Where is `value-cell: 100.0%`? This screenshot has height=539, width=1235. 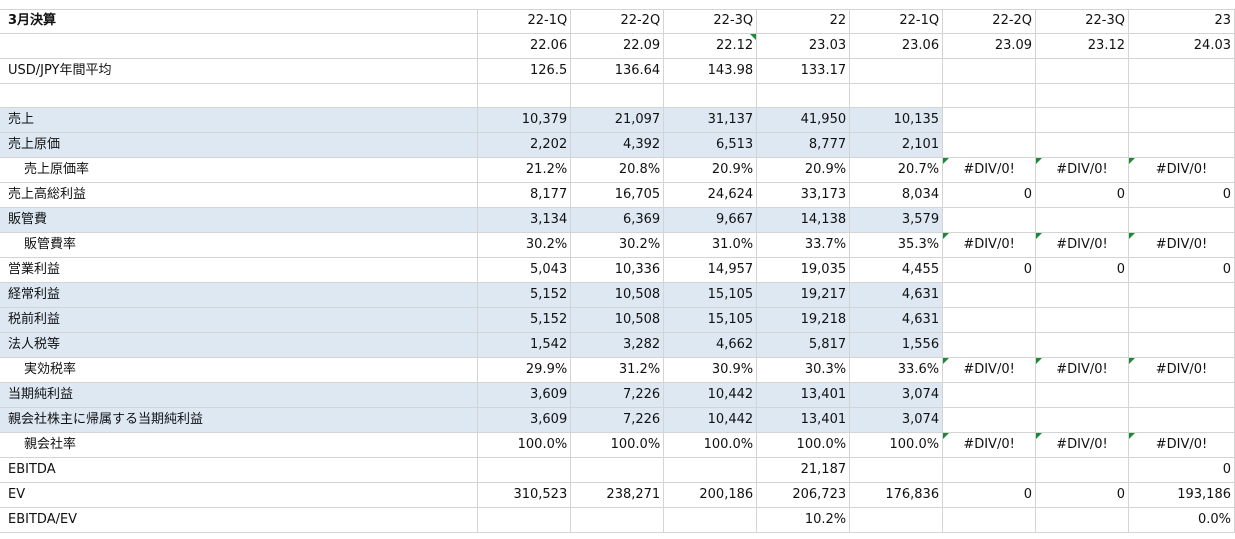 value-cell: 100.0% is located at coordinates (710, 445).